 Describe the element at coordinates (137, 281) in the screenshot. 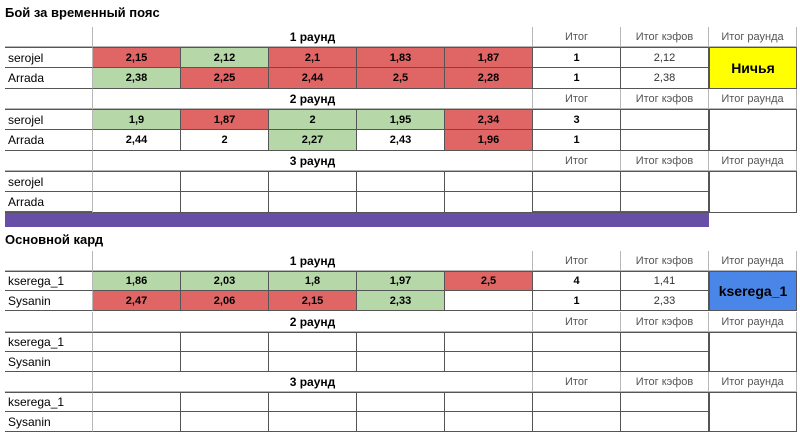

I see `score: 1,86` at that location.